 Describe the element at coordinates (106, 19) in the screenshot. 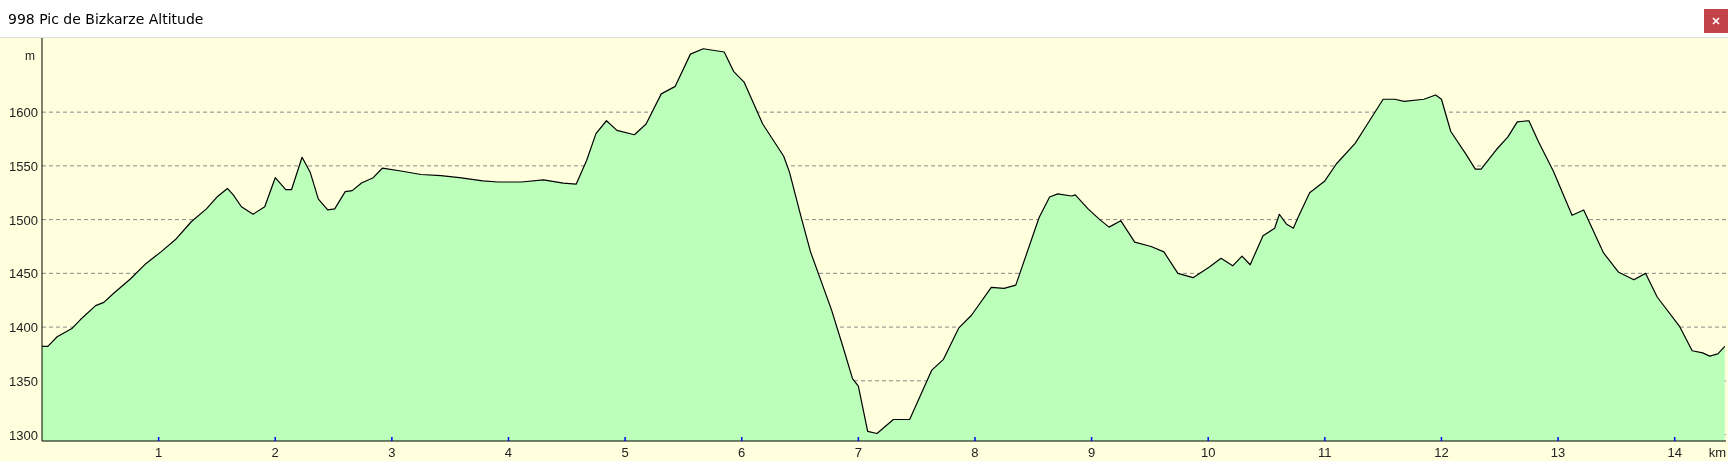

I see `chart-title: 998 Pic de Bizkarze Altitude` at that location.